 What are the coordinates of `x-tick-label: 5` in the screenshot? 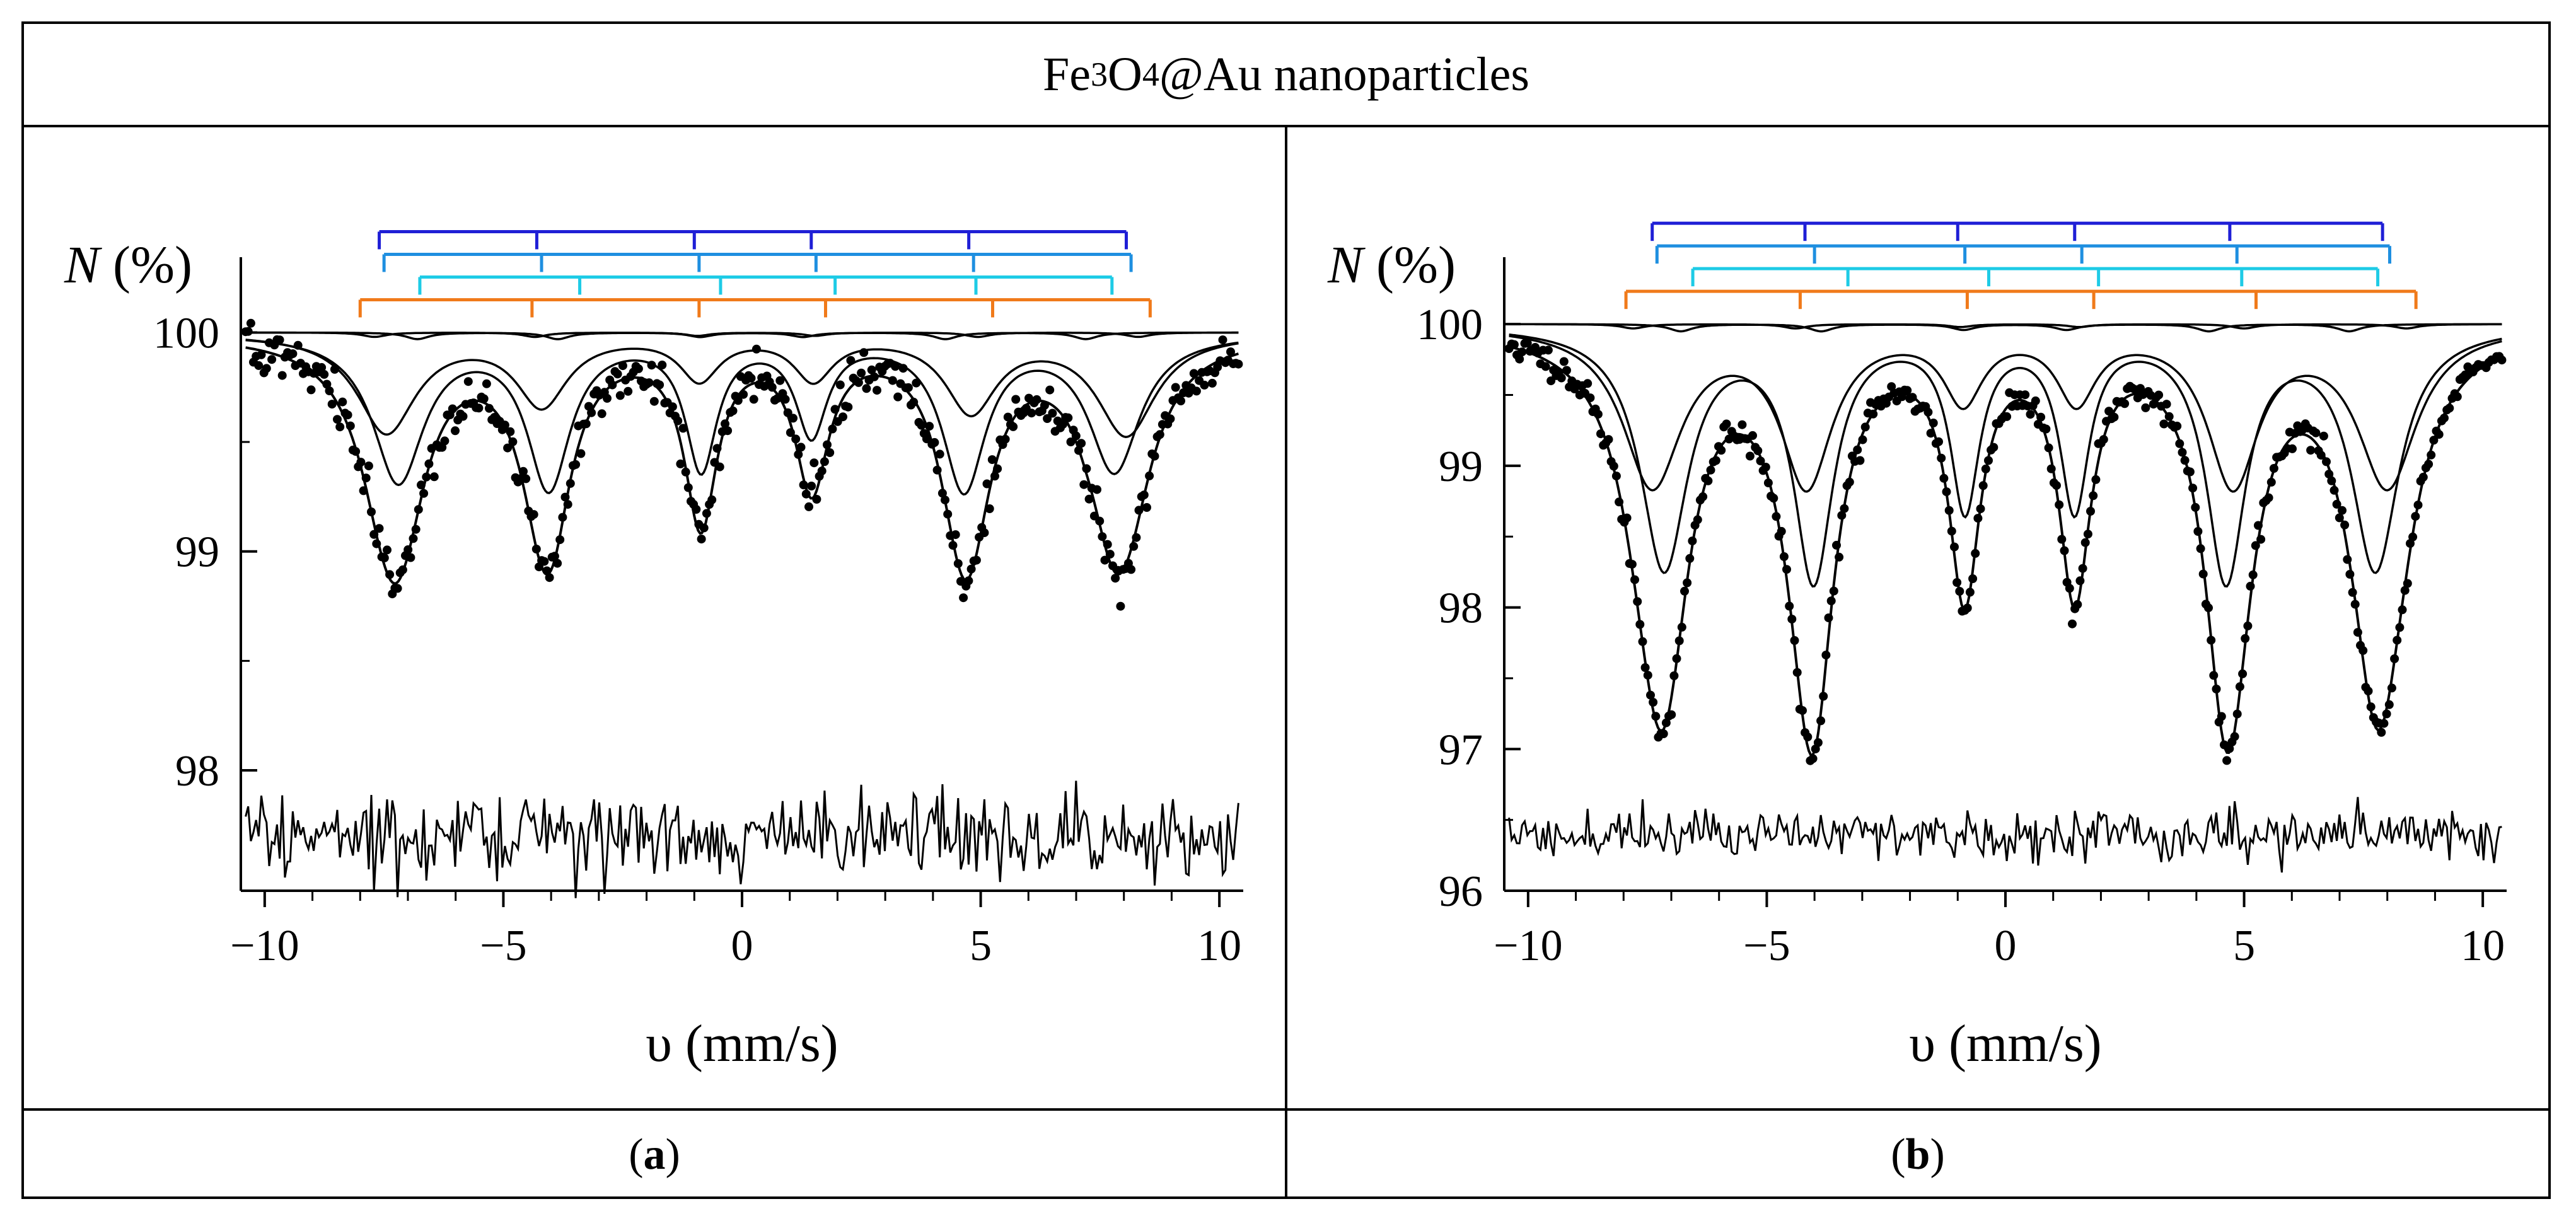 It's located at (2244, 946).